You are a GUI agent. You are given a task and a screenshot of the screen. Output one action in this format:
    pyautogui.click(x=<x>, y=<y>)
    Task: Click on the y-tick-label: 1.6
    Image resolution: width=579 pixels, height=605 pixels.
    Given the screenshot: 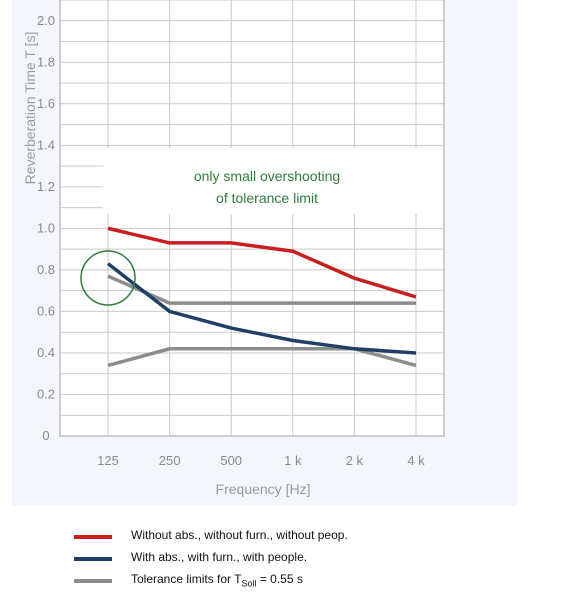 What is the action you would take?
    pyautogui.click(x=46, y=103)
    